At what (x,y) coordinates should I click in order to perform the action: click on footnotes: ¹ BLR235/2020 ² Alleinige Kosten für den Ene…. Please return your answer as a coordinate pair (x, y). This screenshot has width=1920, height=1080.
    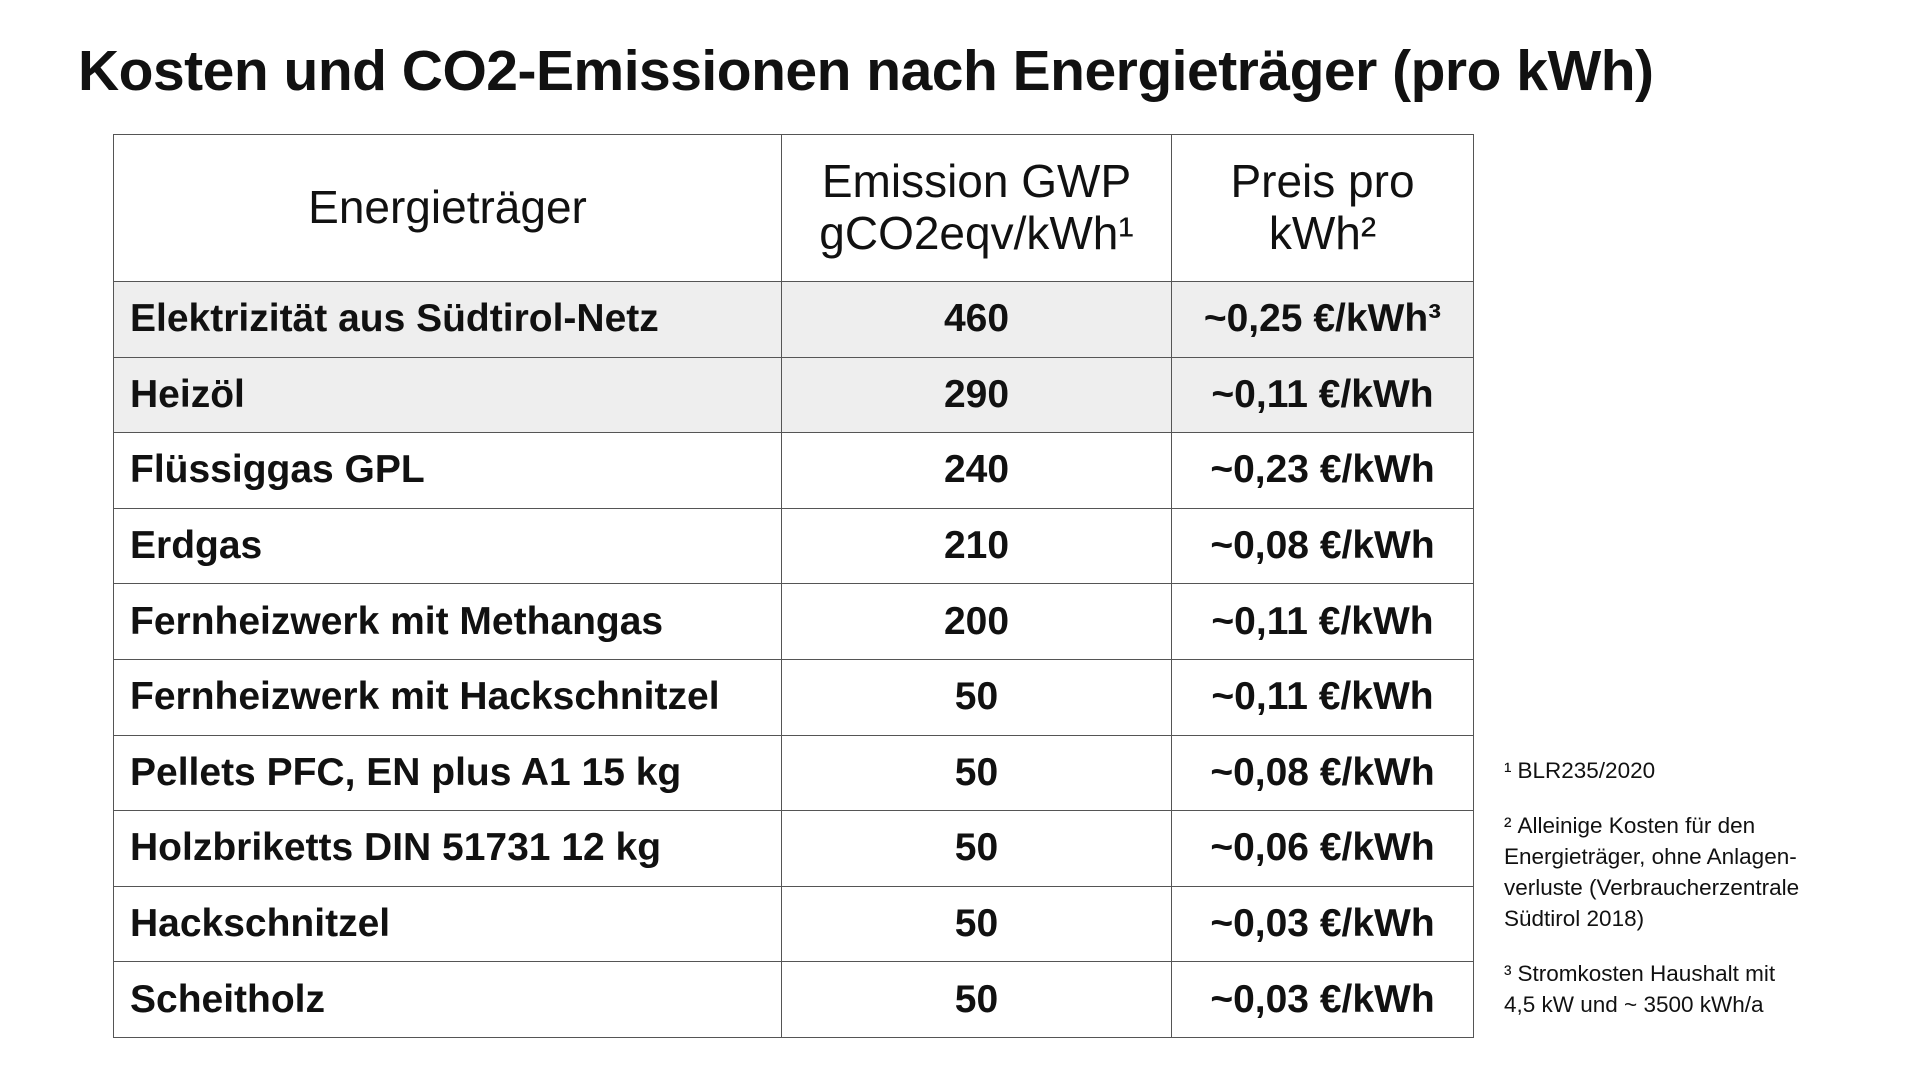
    Looking at the image, I should click on (1704, 899).